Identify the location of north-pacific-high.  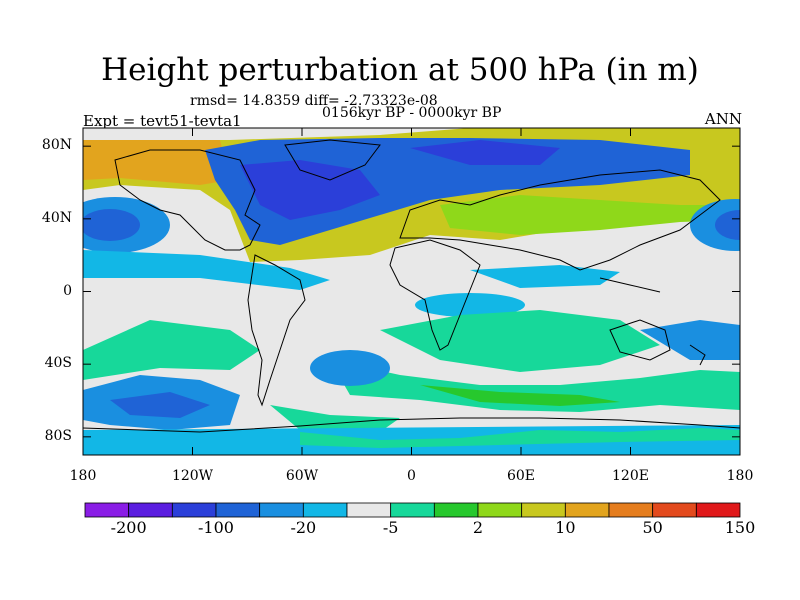
(156, 162).